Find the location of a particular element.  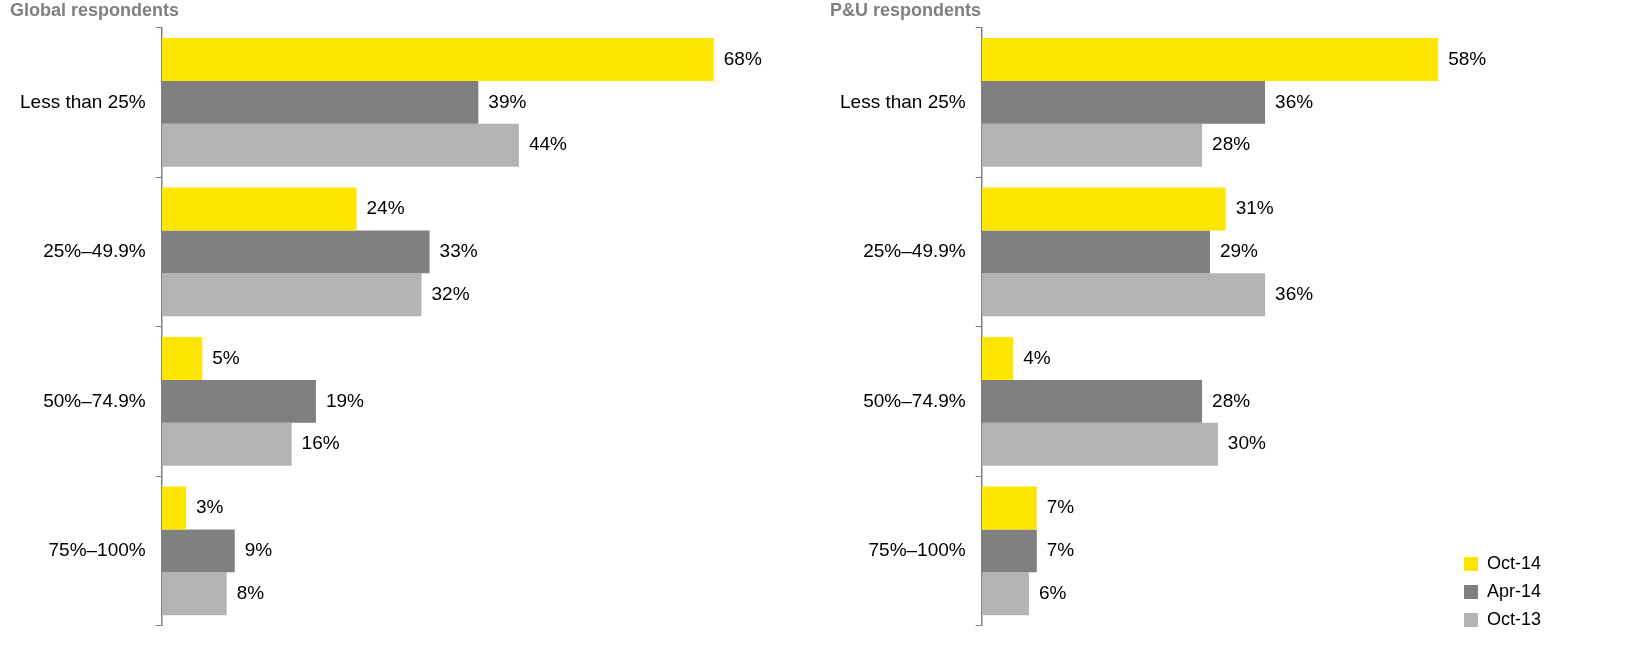

chart-title: Global respondents is located at coordinates (95, 10).